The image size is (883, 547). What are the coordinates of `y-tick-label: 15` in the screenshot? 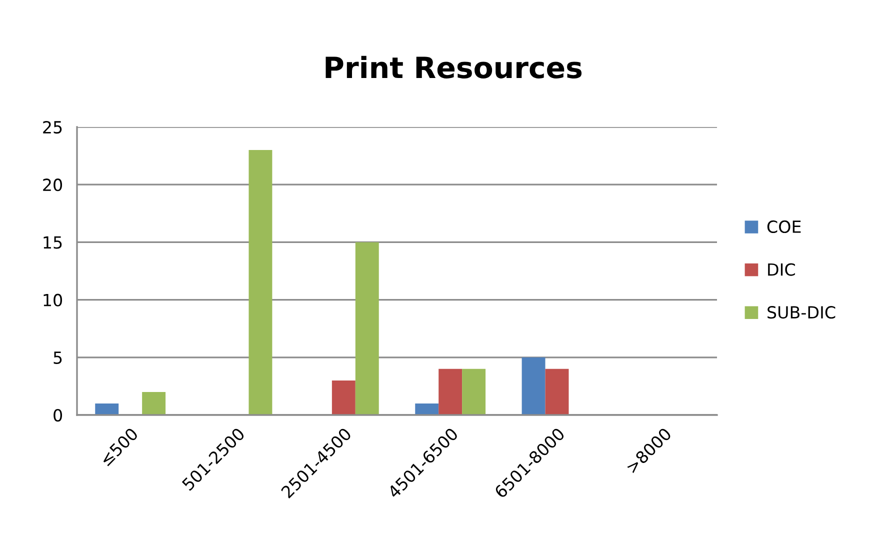 It's located at (53, 242).